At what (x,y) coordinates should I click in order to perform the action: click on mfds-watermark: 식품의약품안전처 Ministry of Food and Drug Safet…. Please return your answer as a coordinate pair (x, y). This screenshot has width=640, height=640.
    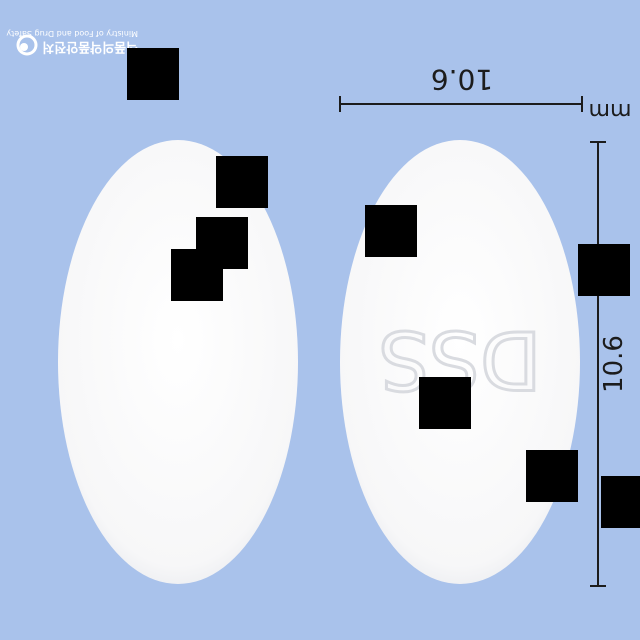
    Looking at the image, I should click on (72, 38).